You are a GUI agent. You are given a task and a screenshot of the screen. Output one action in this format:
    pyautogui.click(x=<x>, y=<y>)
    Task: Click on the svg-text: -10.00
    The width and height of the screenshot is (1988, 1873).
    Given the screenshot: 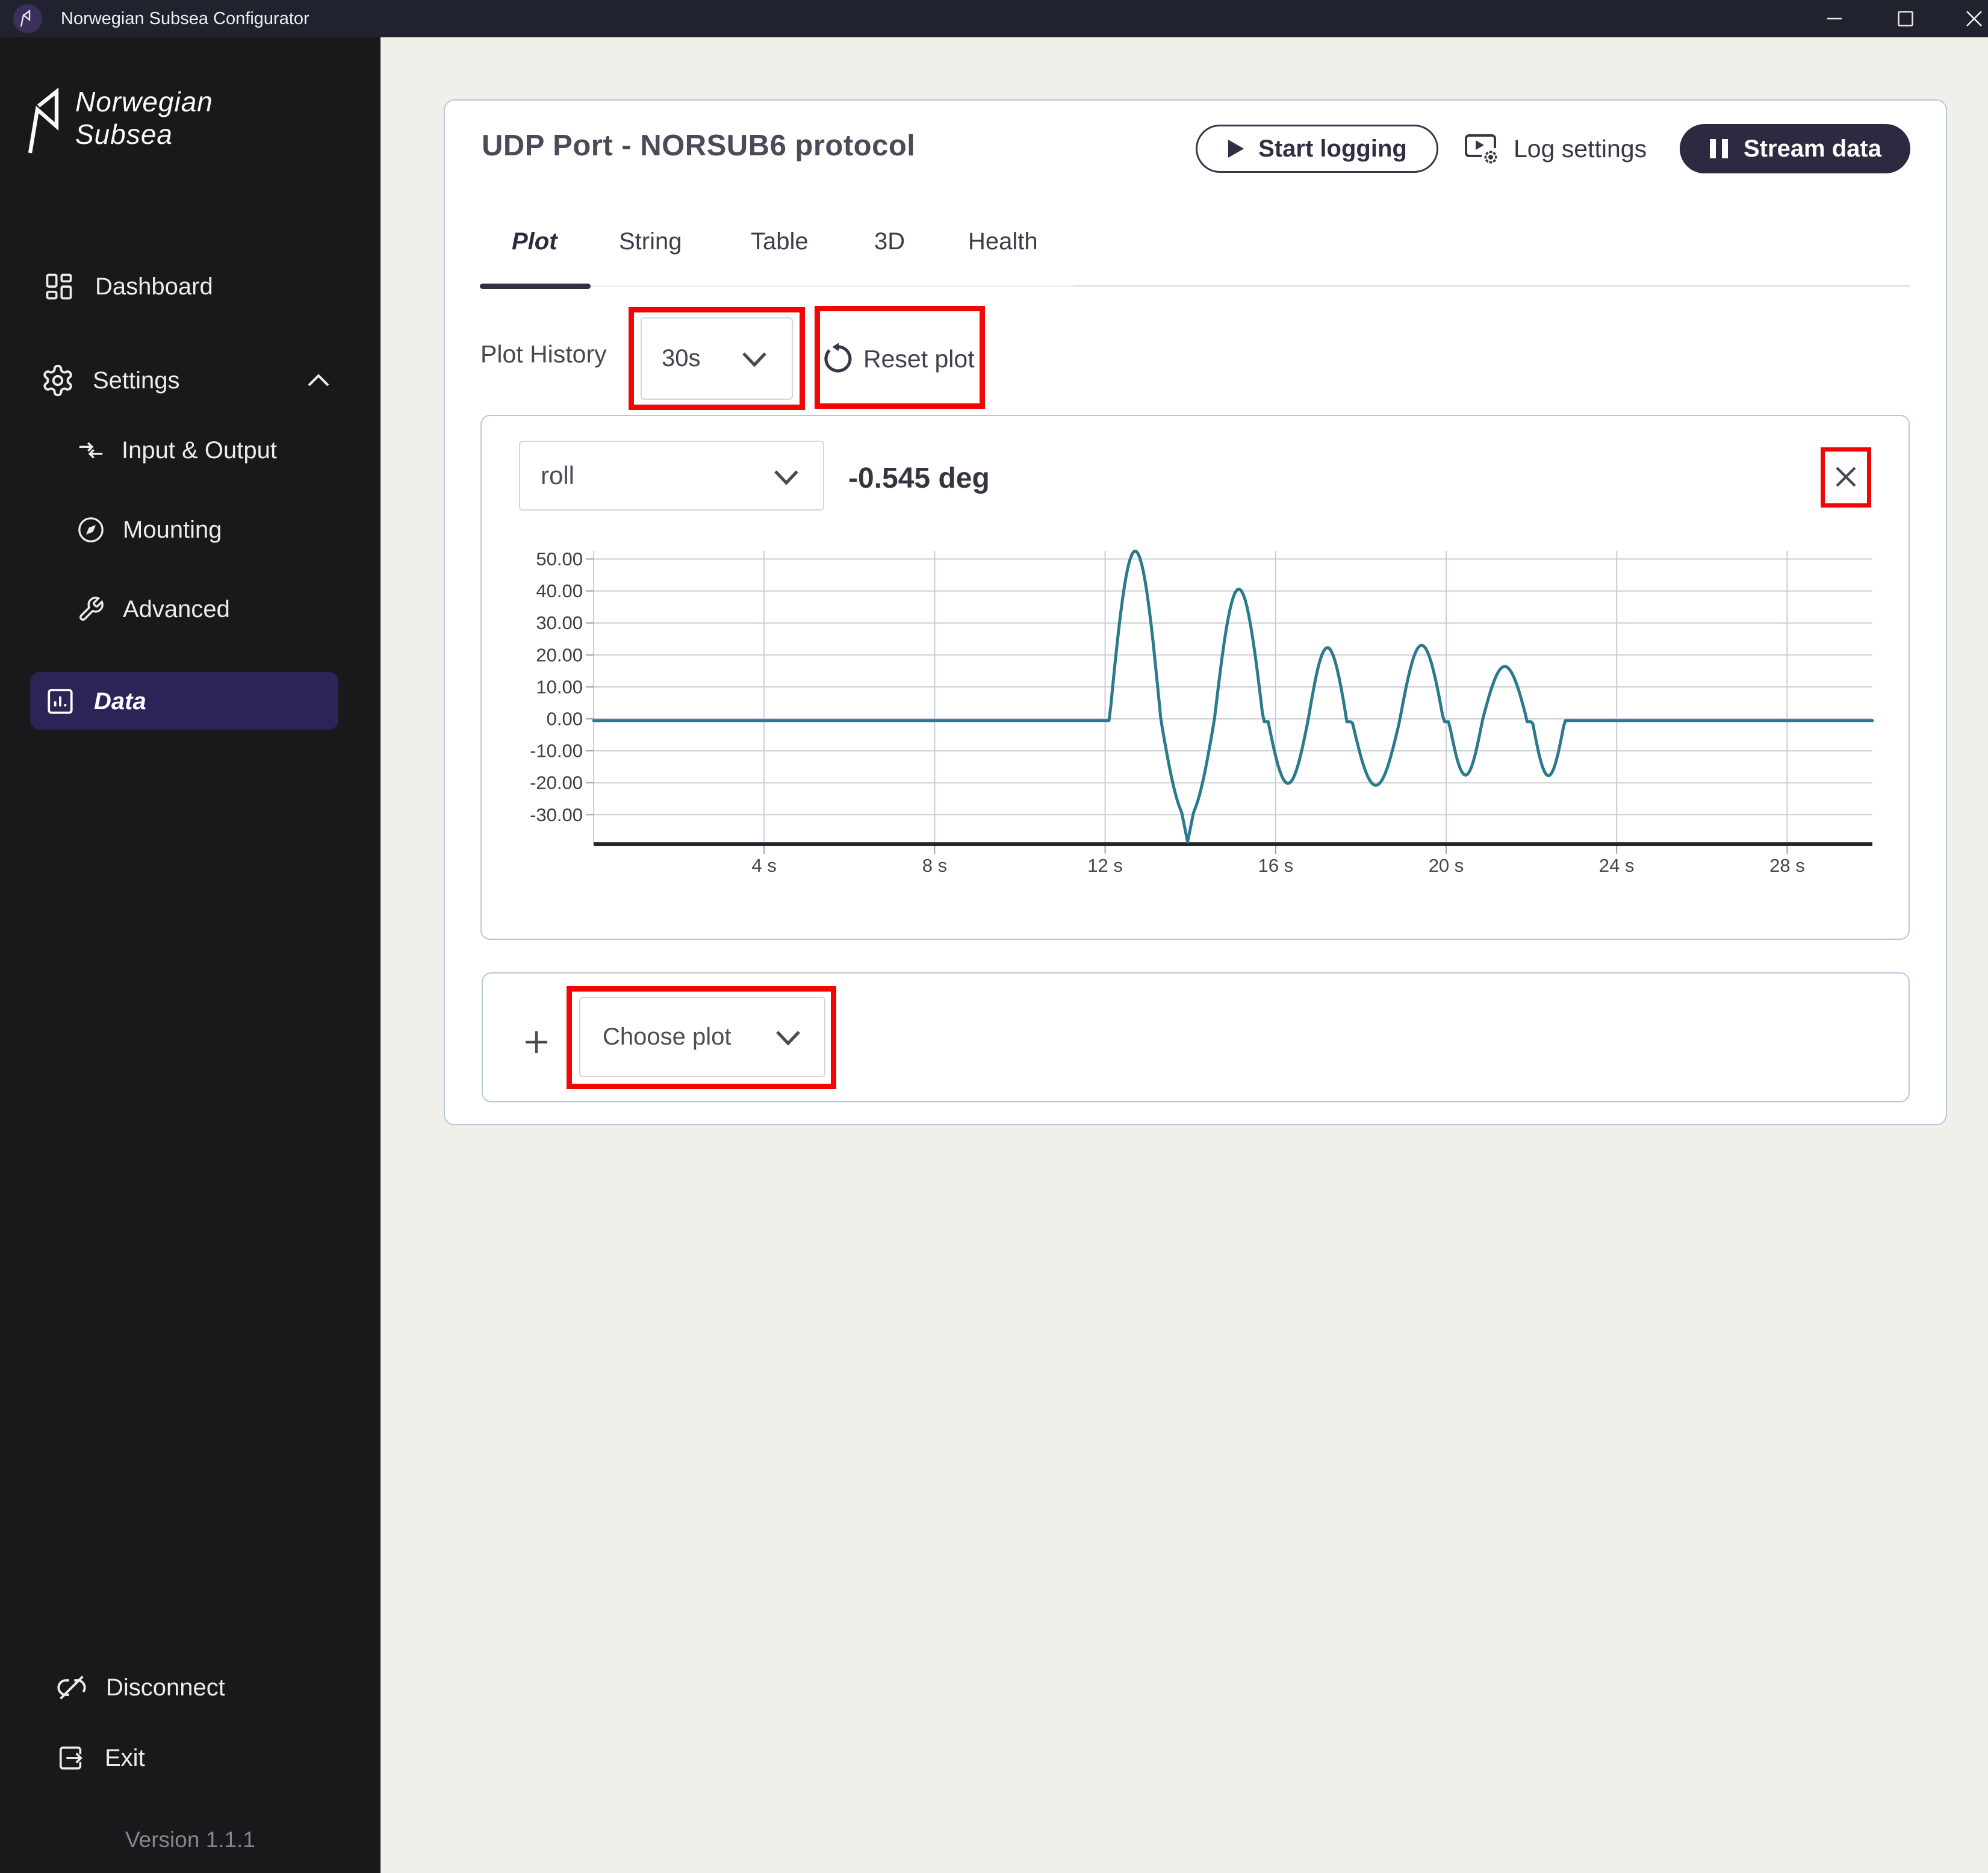 What is the action you would take?
    pyautogui.click(x=556, y=752)
    